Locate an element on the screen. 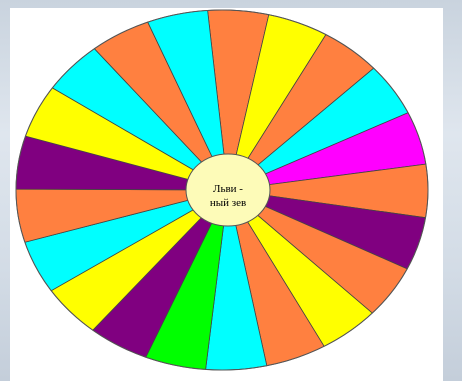  center-disc is located at coordinates (228, 190).